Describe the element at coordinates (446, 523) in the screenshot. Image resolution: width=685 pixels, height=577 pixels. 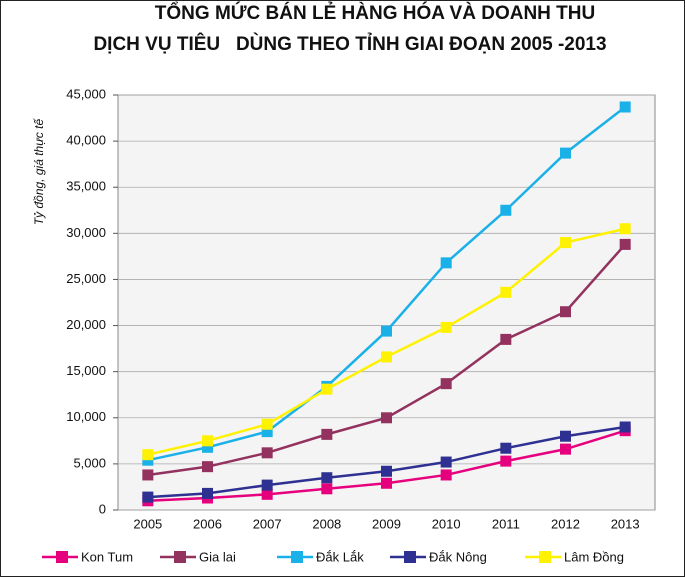
I see `x-tick-label: 2010` at that location.